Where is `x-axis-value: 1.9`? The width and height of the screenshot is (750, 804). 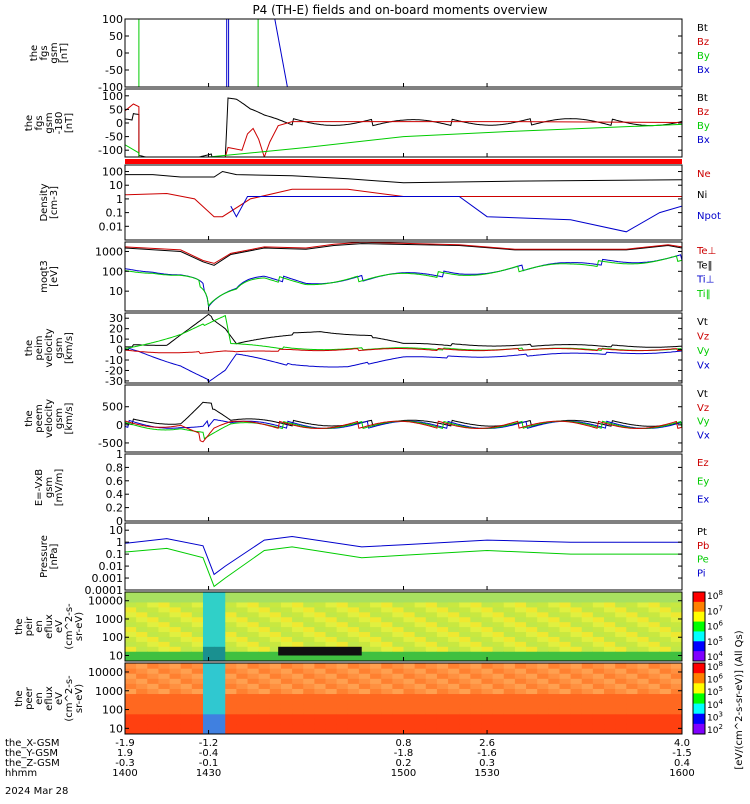
x-axis-value: 1.9 is located at coordinates (125, 753).